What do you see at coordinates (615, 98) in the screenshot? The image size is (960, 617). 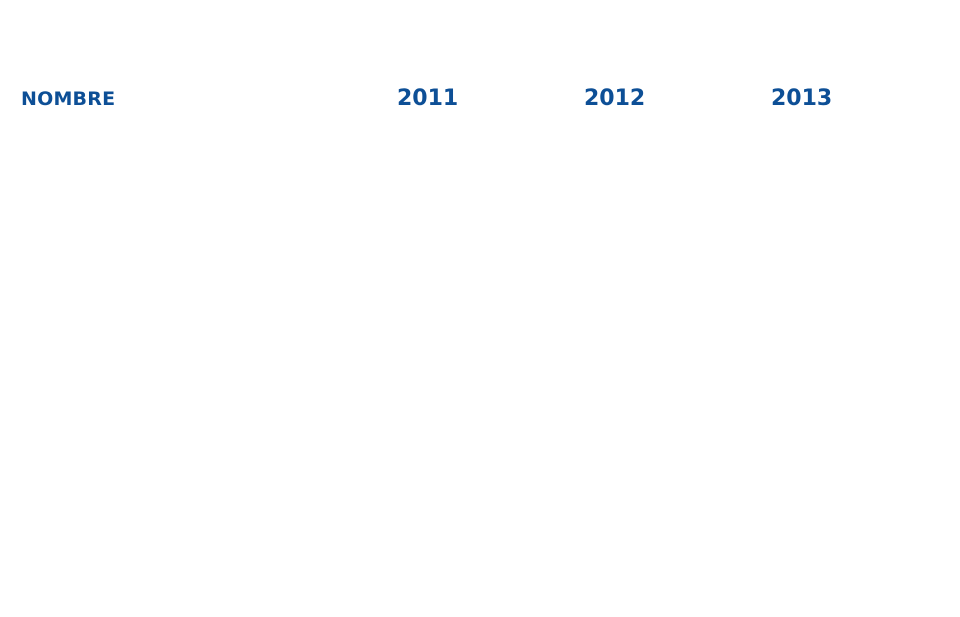 I see `column-header-2012: 2012` at bounding box center [615, 98].